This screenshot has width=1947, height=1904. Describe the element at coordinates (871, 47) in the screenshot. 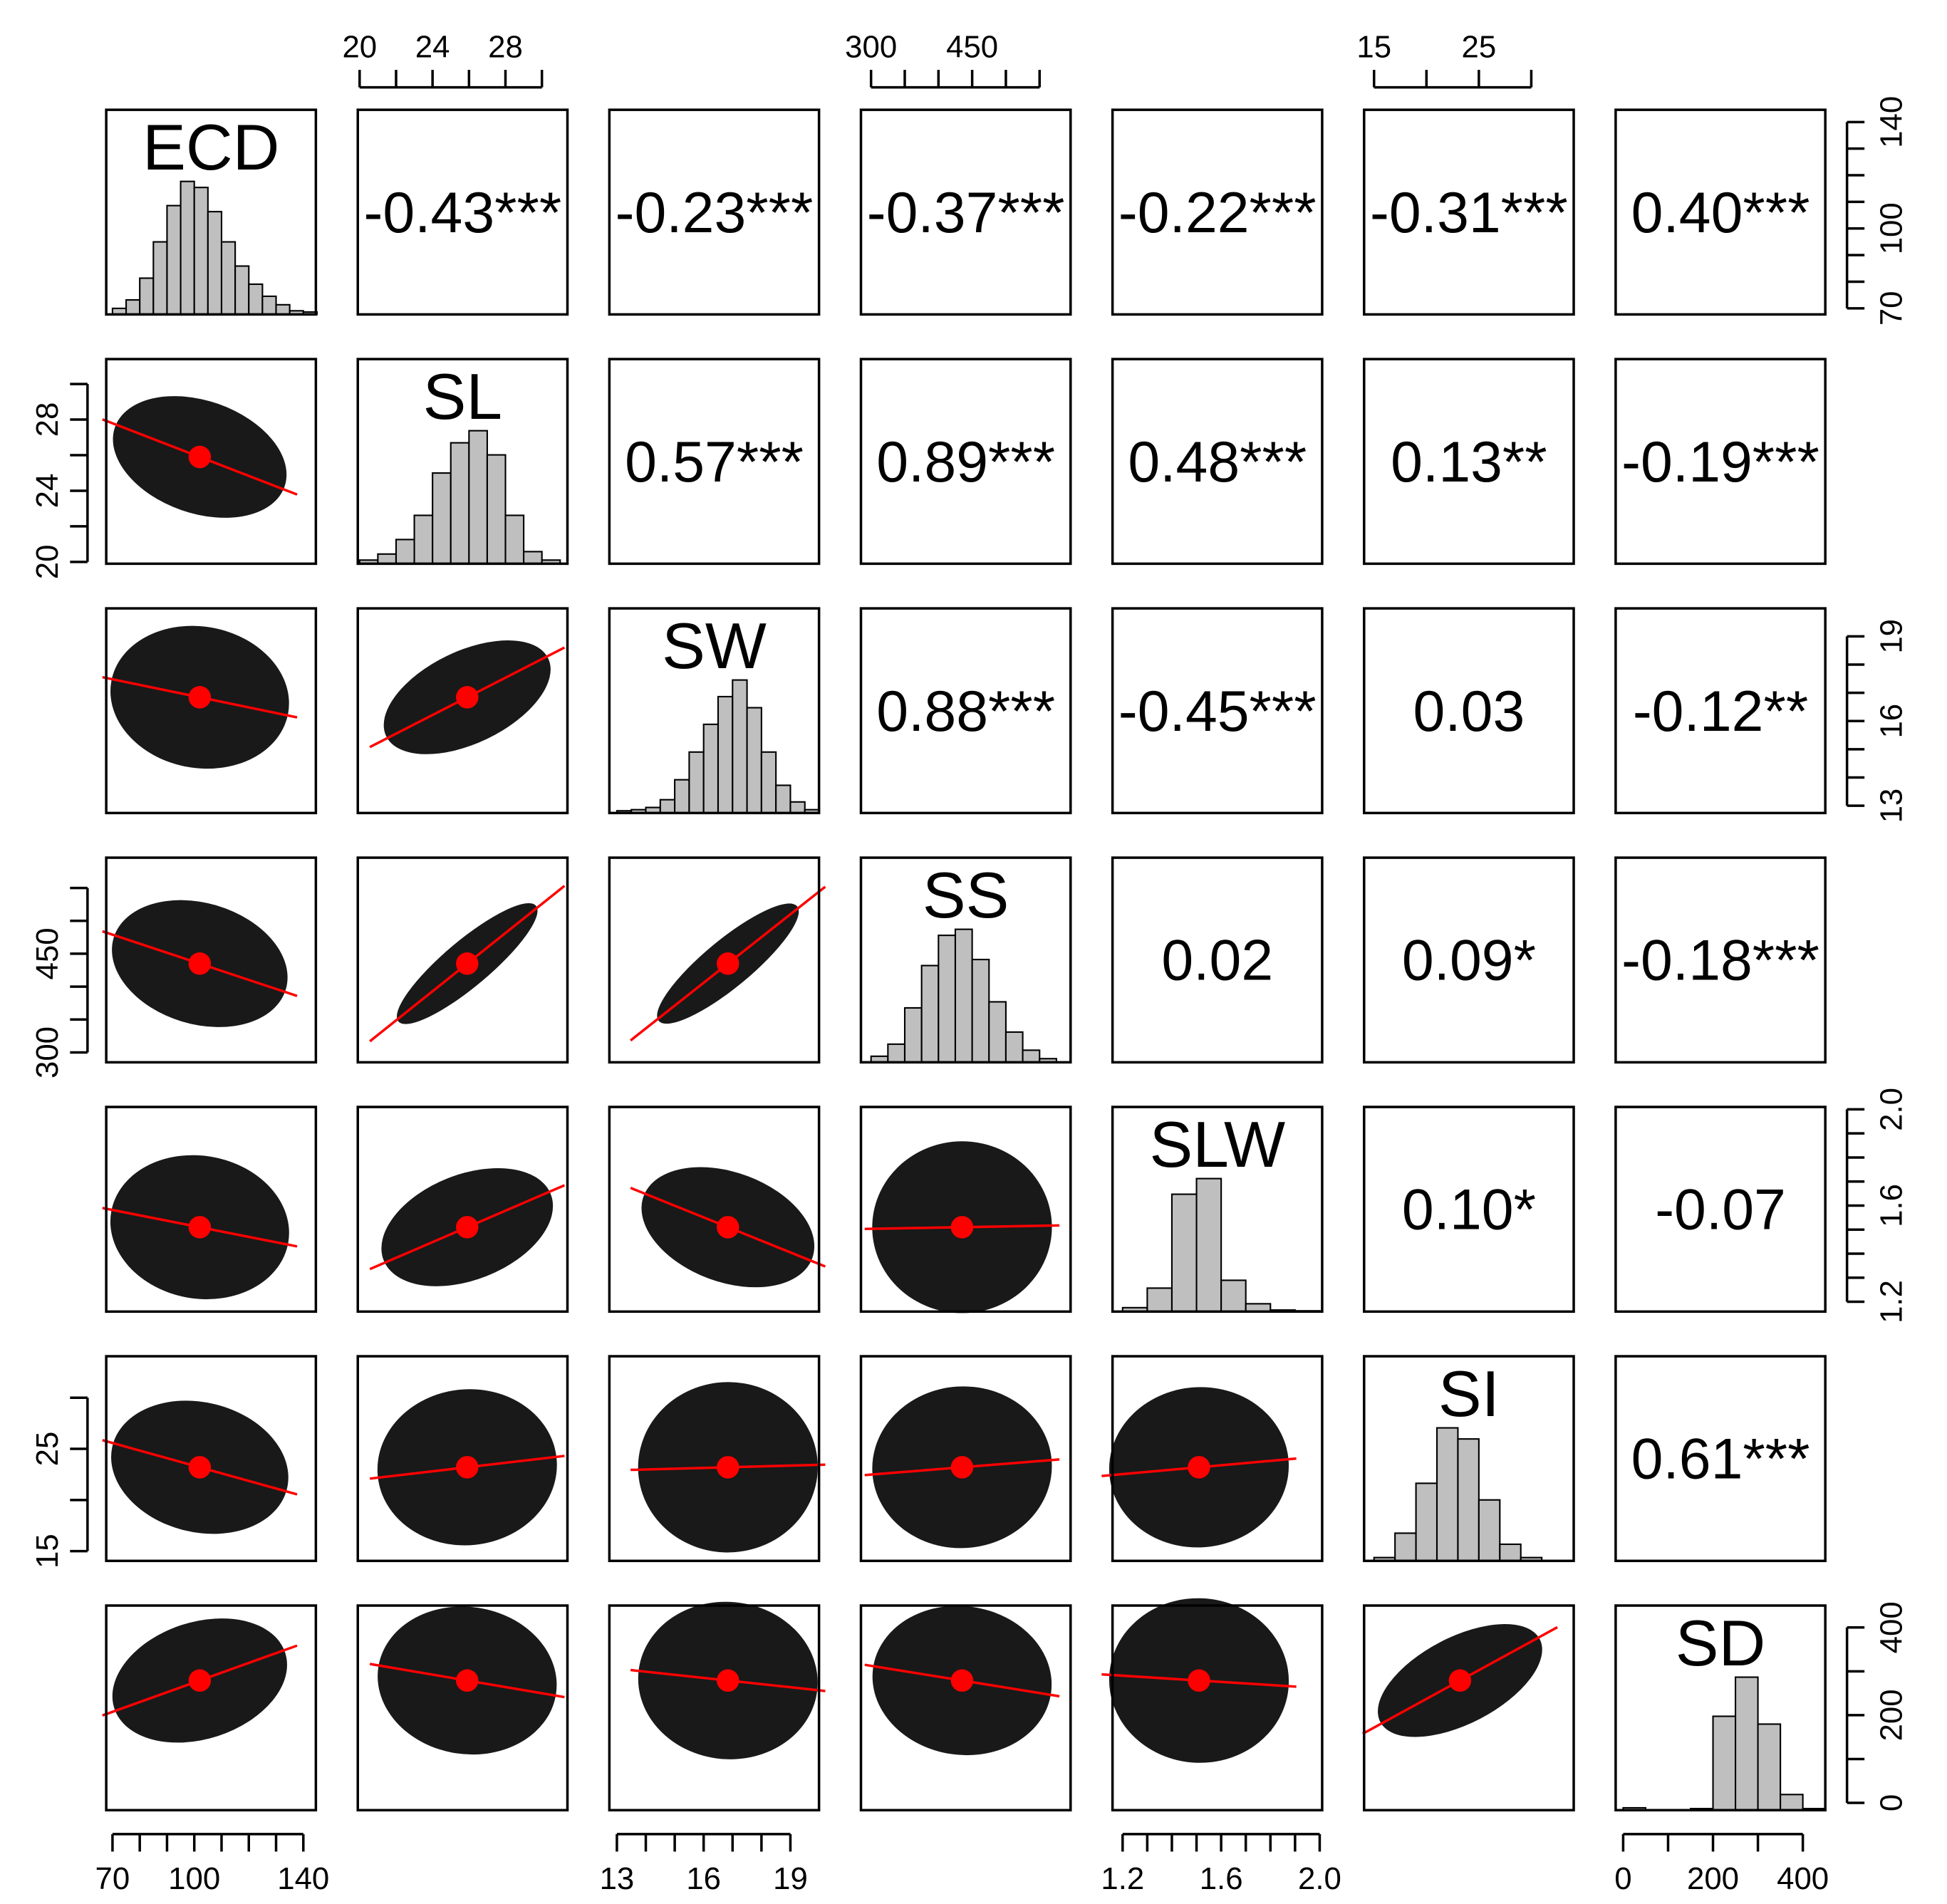

I see `x-tick-label: 300` at that location.